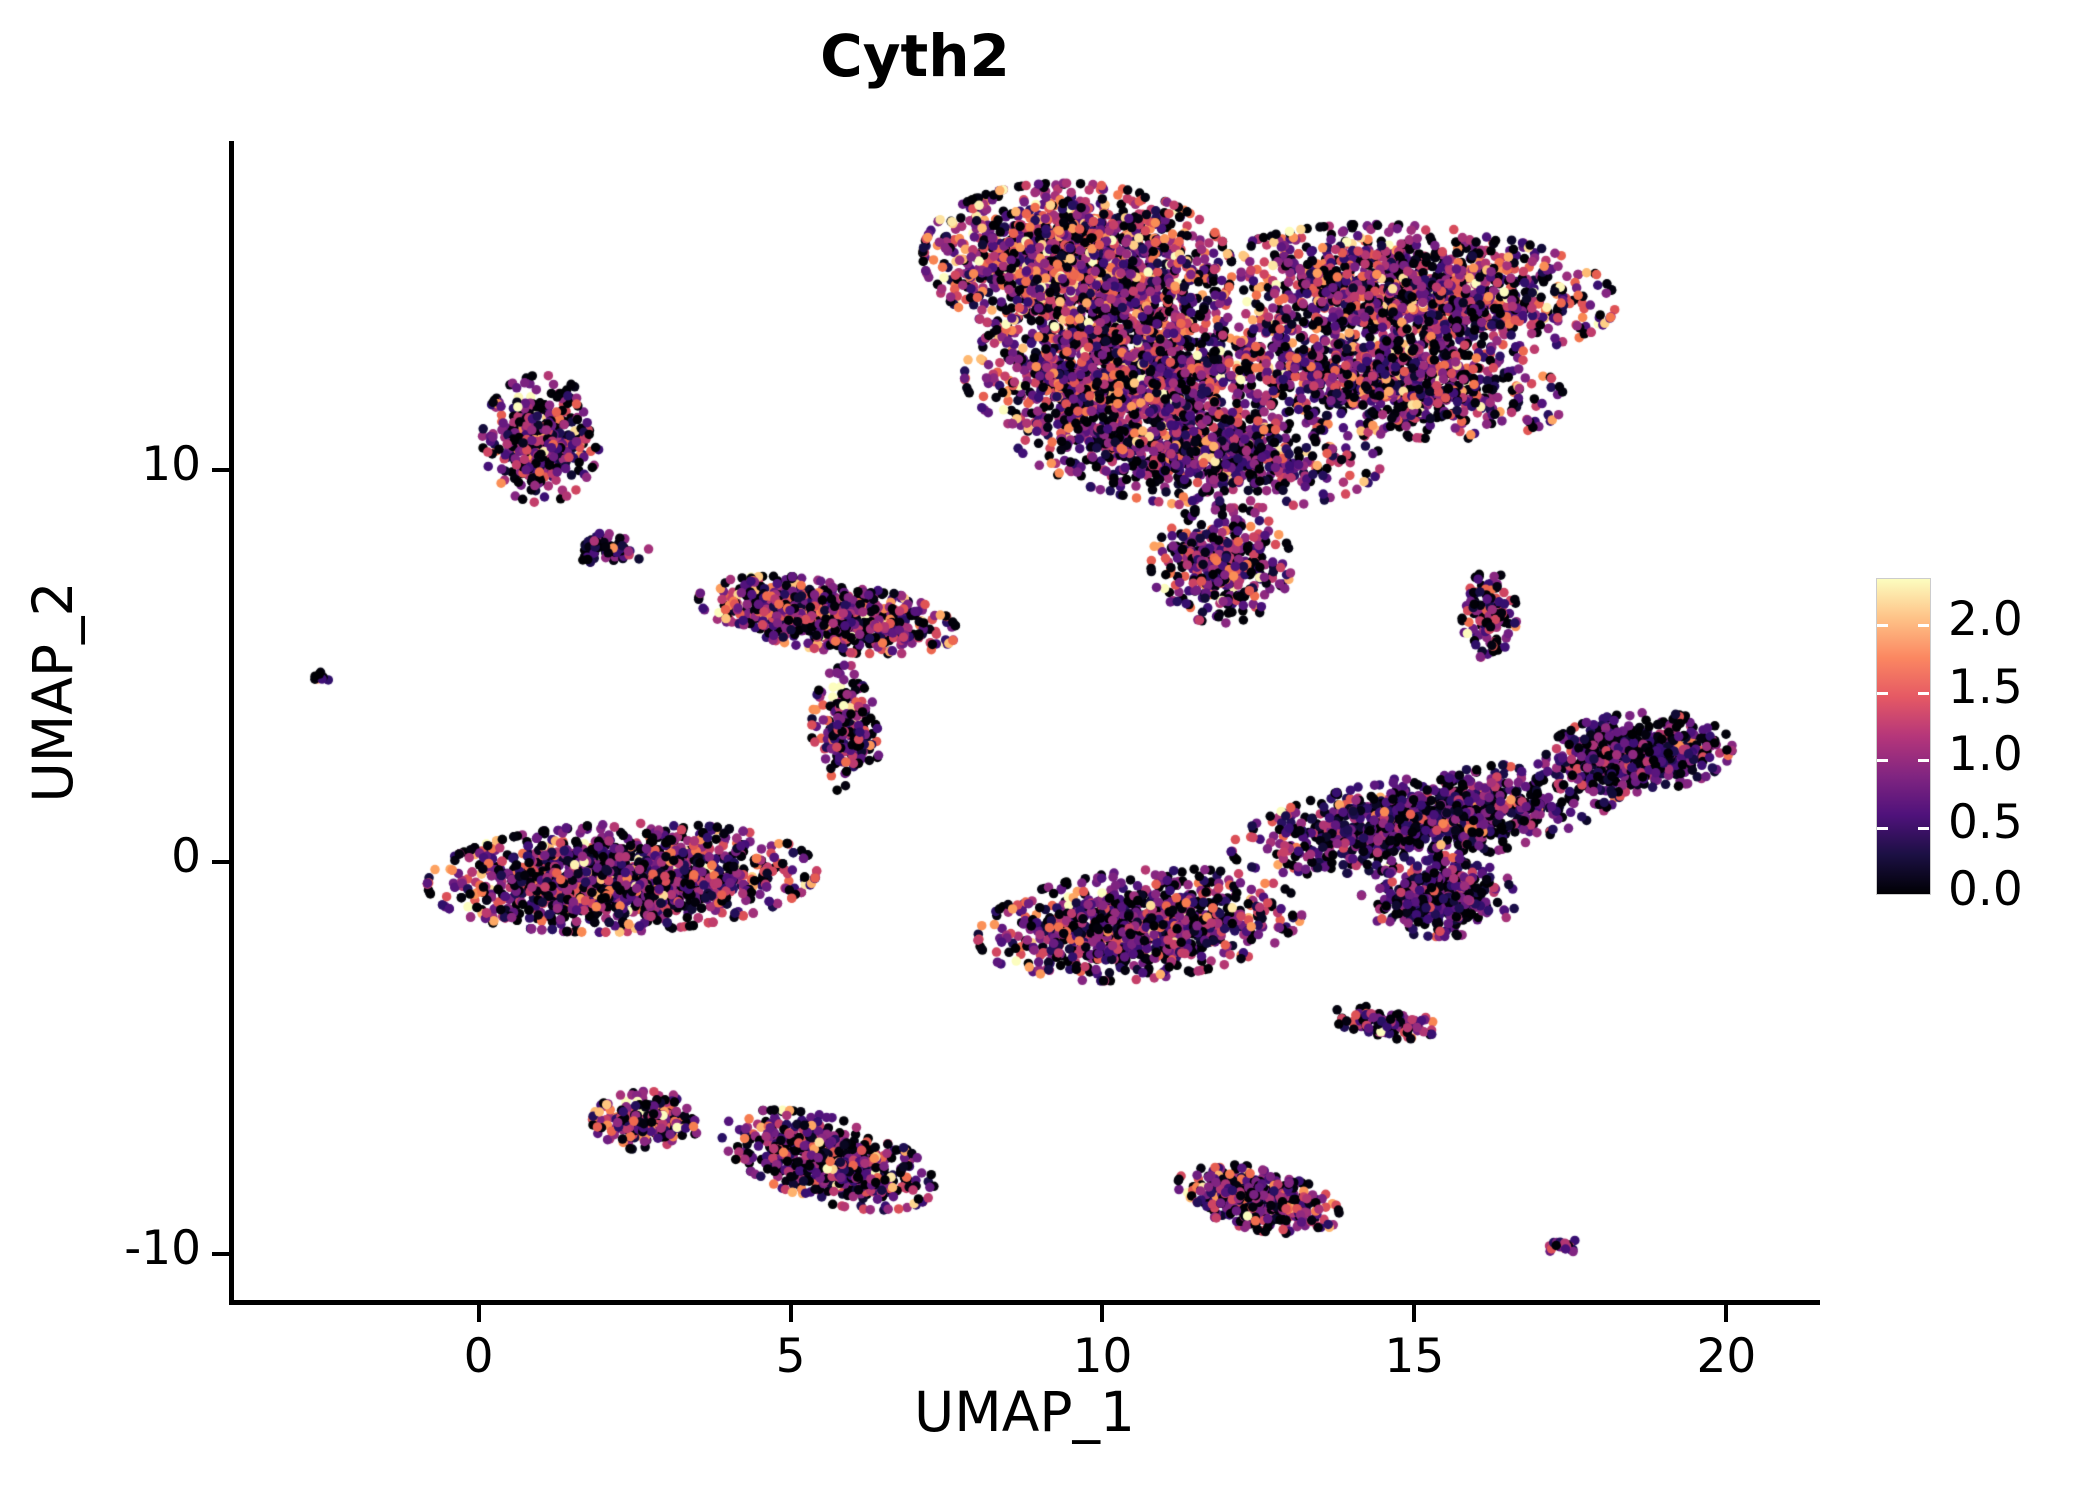 Image resolution: width=2100 pixels, height=1500 pixels. I want to click on y-tick-label: 10, so click(171, 465).